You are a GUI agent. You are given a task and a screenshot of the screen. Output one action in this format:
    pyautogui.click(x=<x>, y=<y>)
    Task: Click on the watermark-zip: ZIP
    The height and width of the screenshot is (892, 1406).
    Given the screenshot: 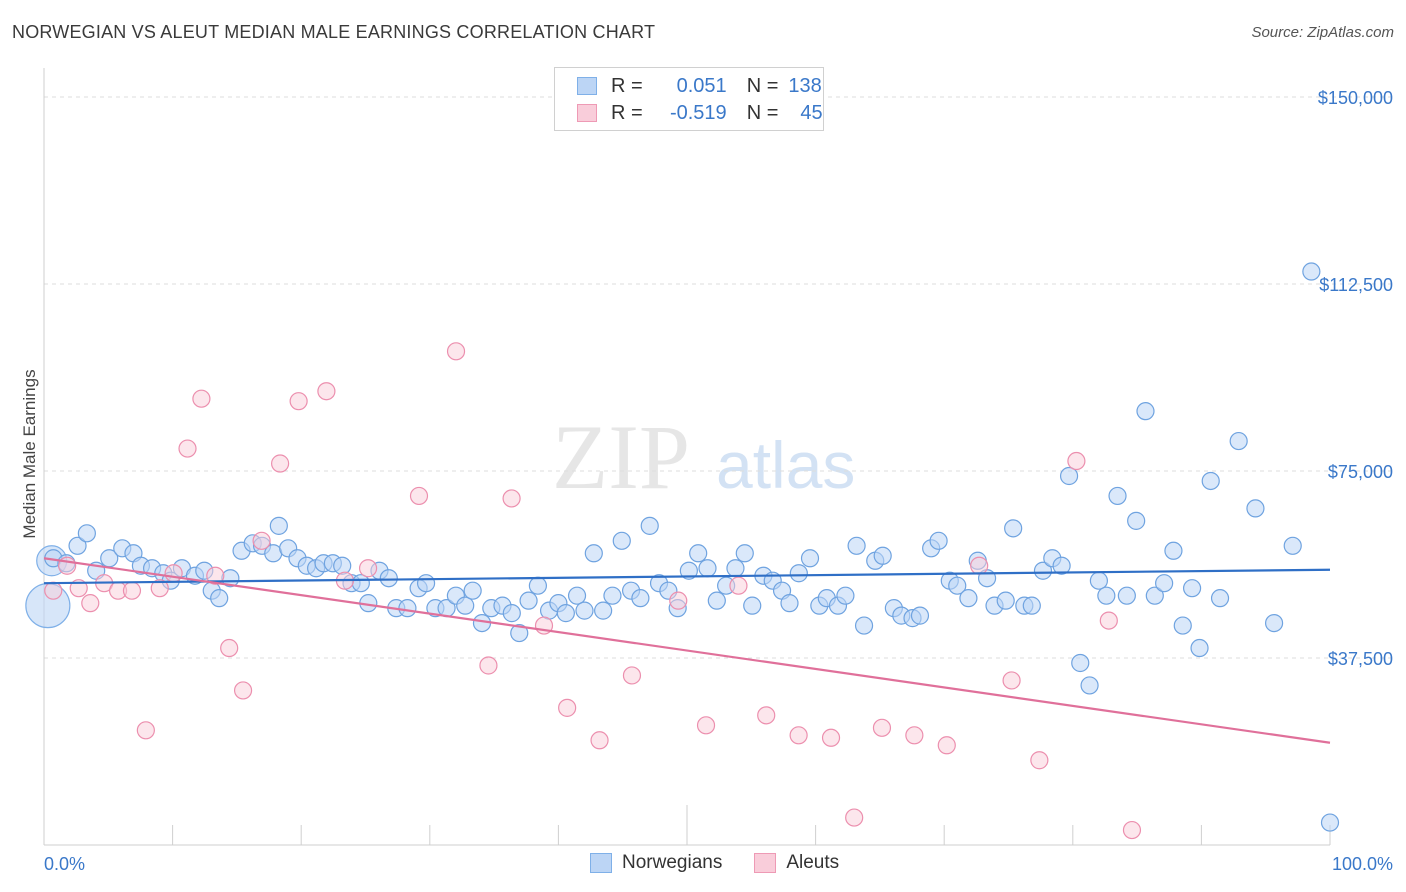 What is the action you would take?
    pyautogui.click(x=621, y=457)
    